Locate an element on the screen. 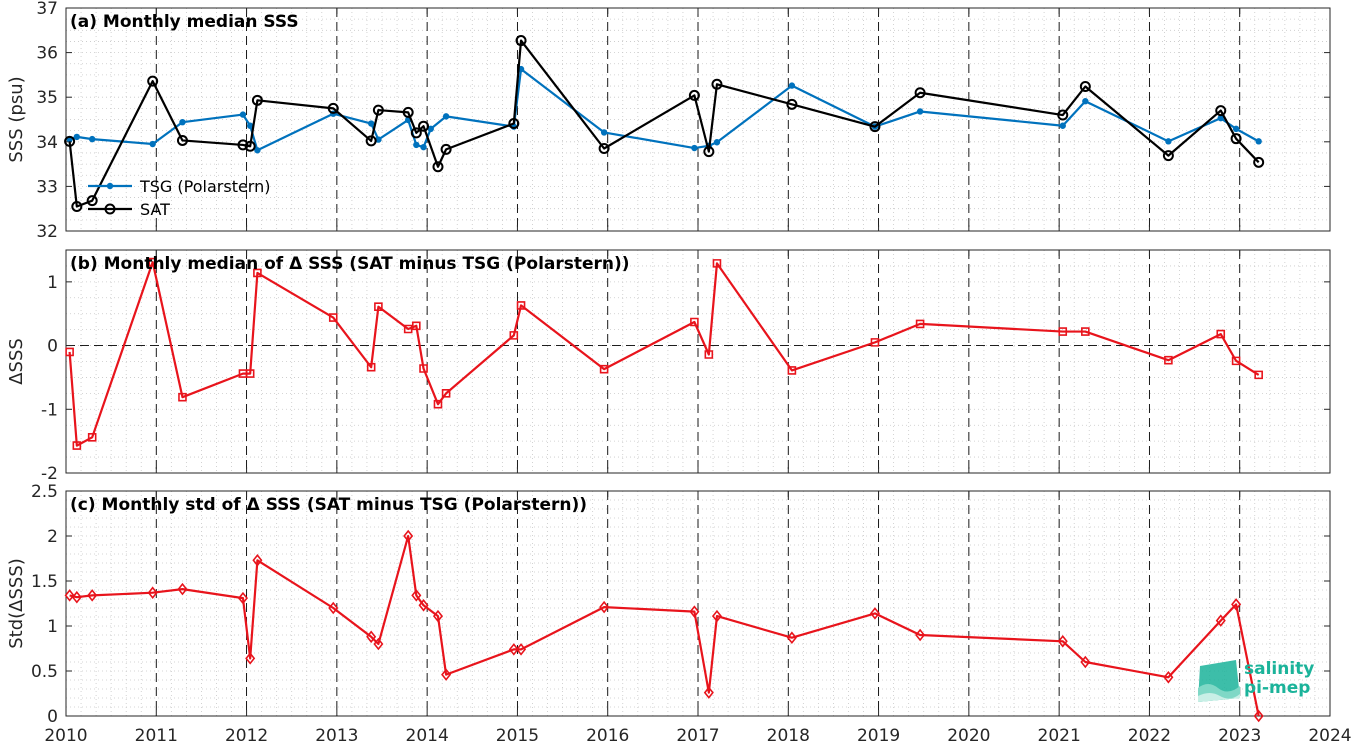  x-tick-label: 2019 is located at coordinates (878, 735).